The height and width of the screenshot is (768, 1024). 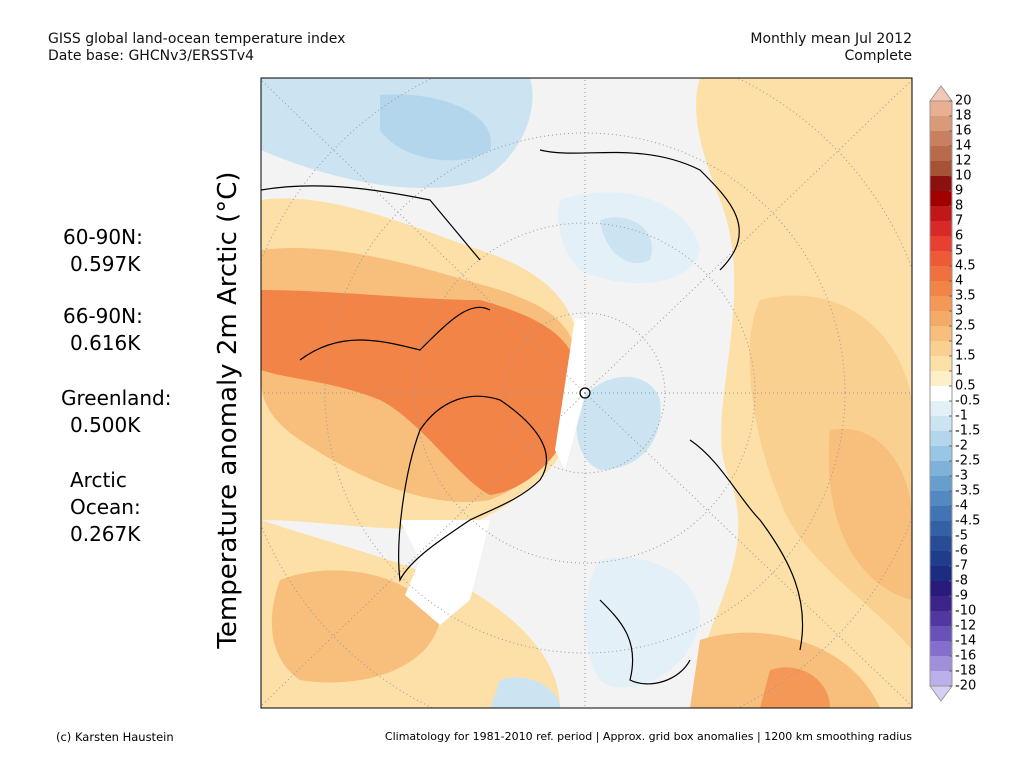 I want to click on colorbar-label: 1, so click(x=959, y=371).